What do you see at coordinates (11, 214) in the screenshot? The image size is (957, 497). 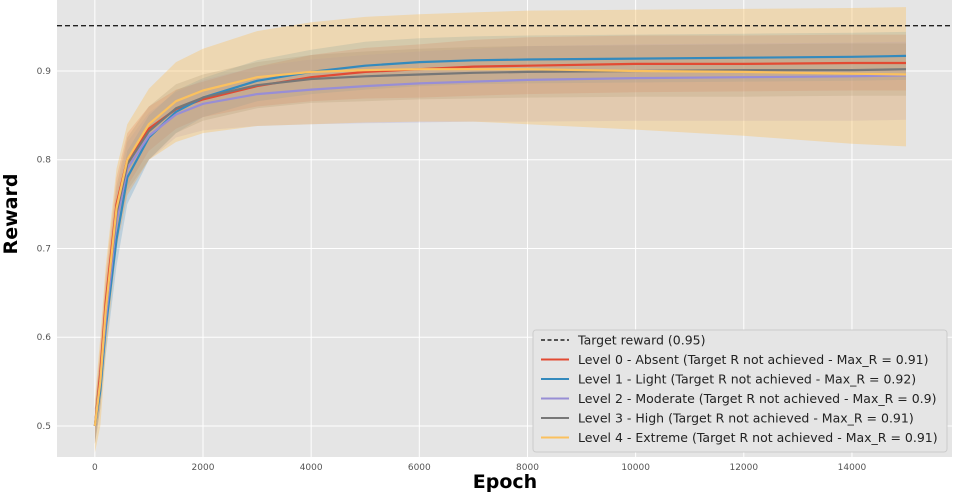 I see `y-axis-label: Reward` at bounding box center [11, 214].